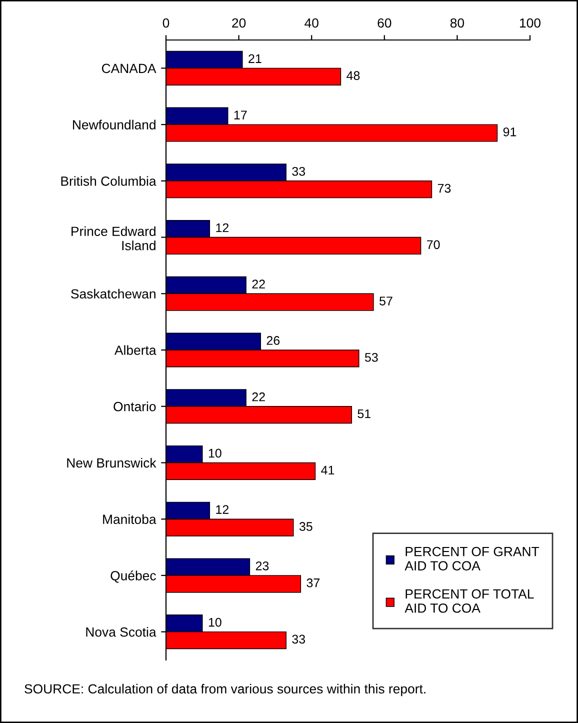 Image resolution: width=578 pixels, height=723 pixels. I want to click on x-tick-label: 0, so click(166, 23).